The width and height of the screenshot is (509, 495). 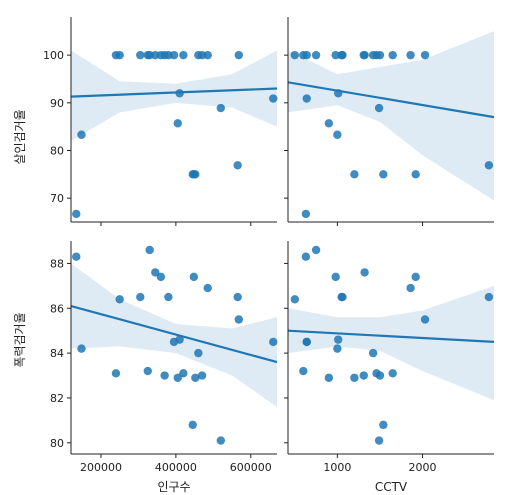 What do you see at coordinates (20, 339) in the screenshot?
I see `y-axis-label-row-1: 폭력검거율` at bounding box center [20, 339].